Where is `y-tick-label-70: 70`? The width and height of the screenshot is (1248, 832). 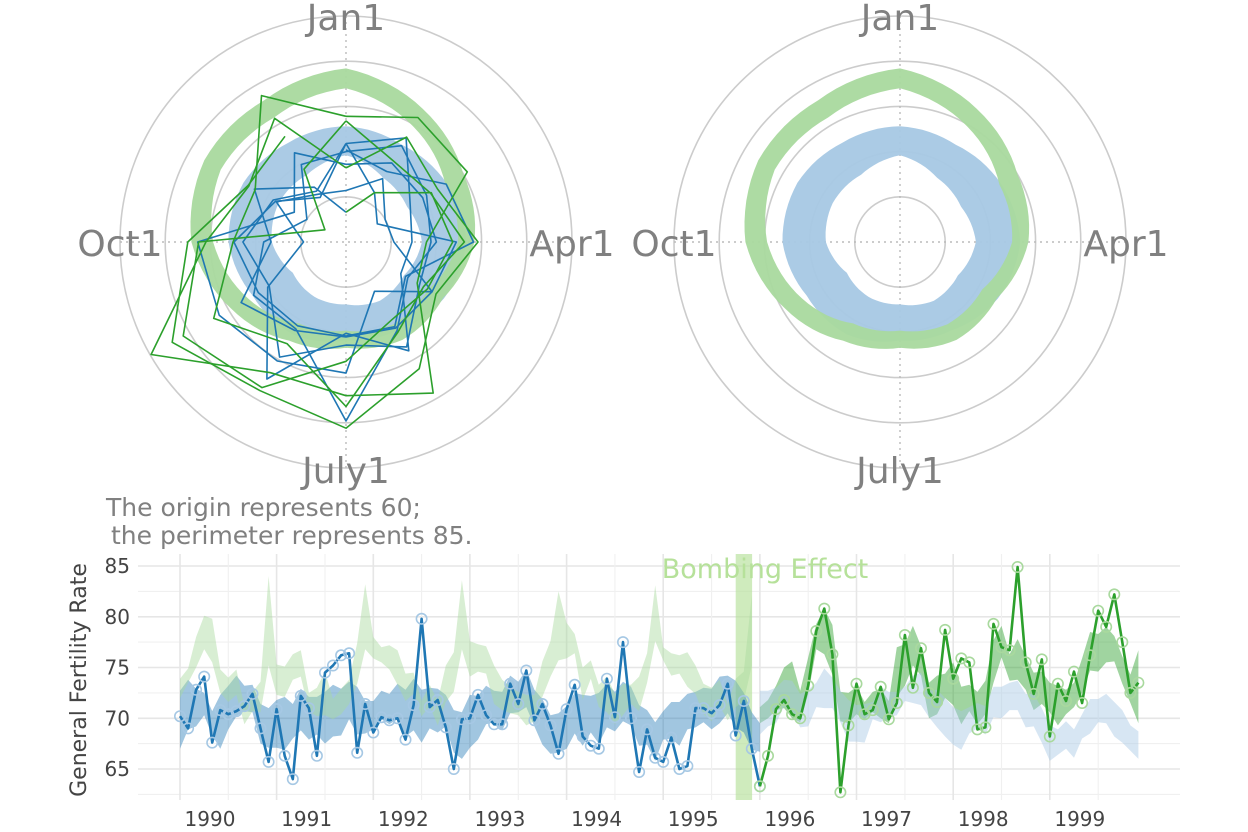
y-tick-label-70: 70 is located at coordinates (117, 718).